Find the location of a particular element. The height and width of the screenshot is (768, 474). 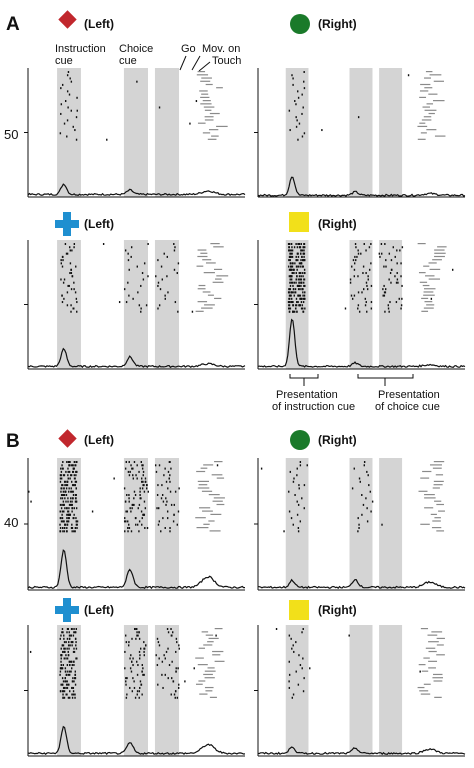

cue-period-shade is located at coordinates (297, 132).